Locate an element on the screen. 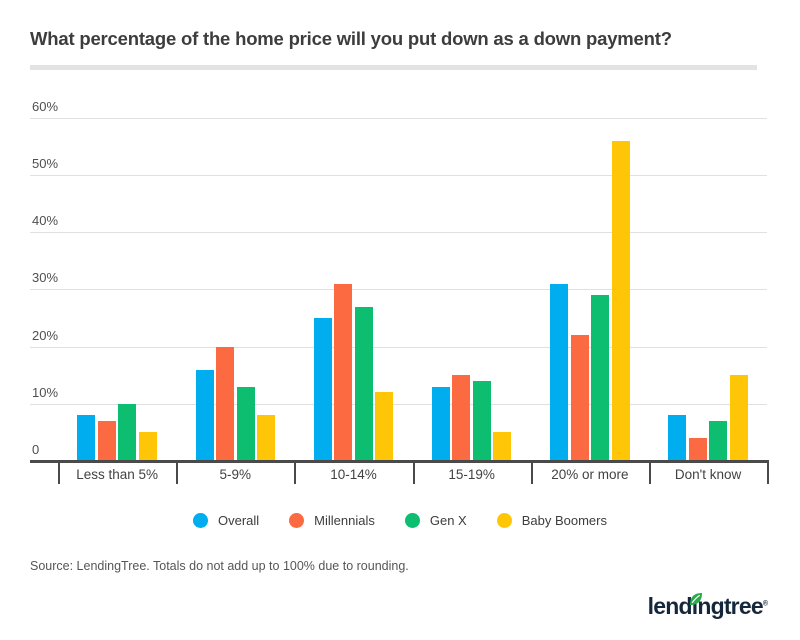  category-label: 10-14% is located at coordinates (353, 474).